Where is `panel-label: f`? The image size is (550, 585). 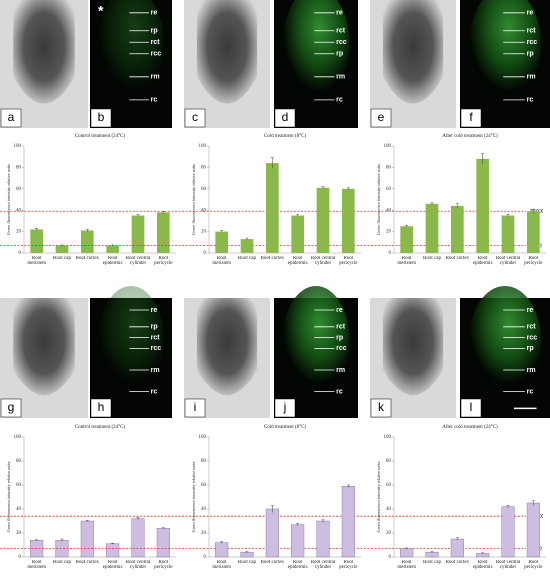
panel-label: f is located at coordinates (471, 117).